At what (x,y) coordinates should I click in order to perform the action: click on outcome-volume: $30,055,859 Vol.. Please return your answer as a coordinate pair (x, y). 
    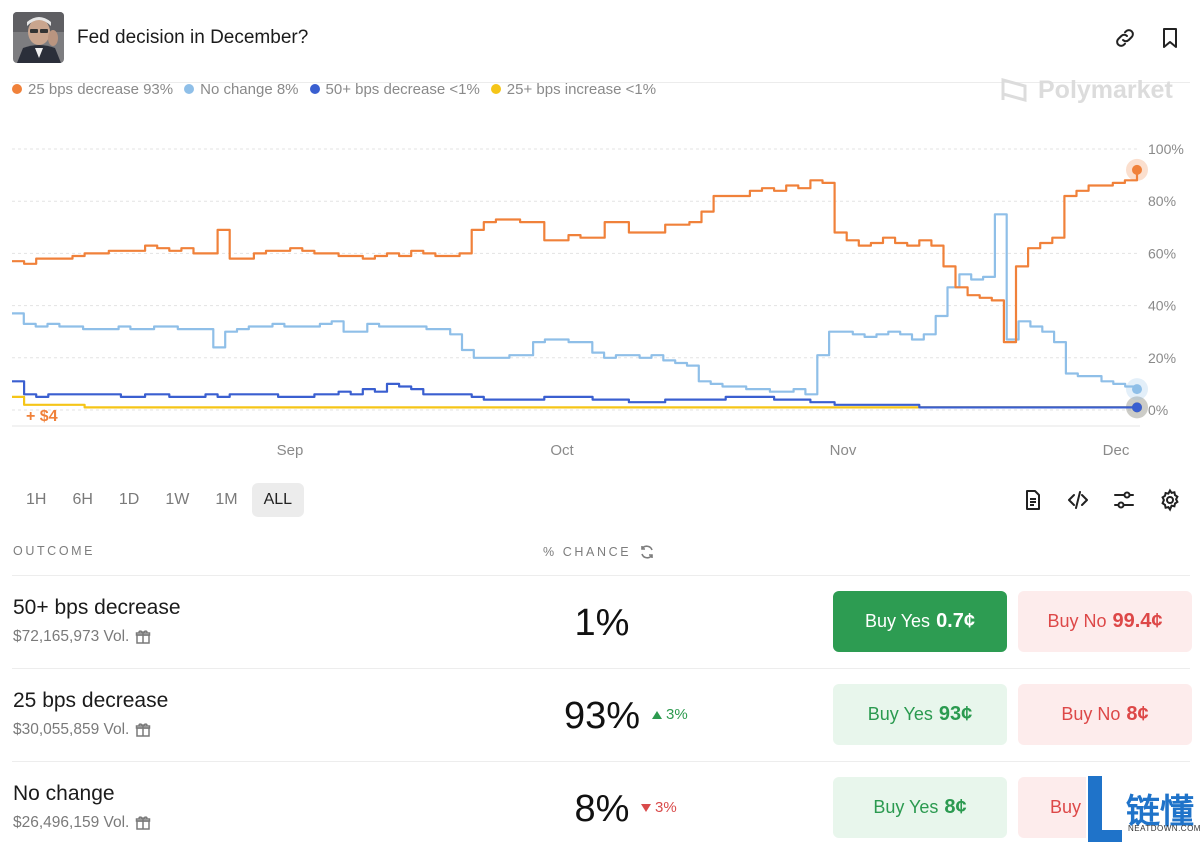
    Looking at the image, I should click on (82, 730).